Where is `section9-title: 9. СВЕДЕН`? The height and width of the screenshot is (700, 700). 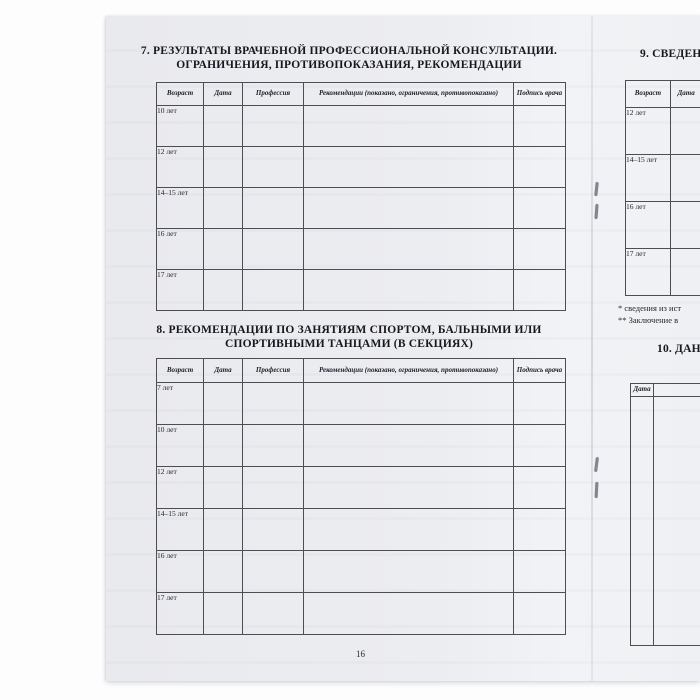
section9-title: 9. СВЕДЕН is located at coordinates (670, 54).